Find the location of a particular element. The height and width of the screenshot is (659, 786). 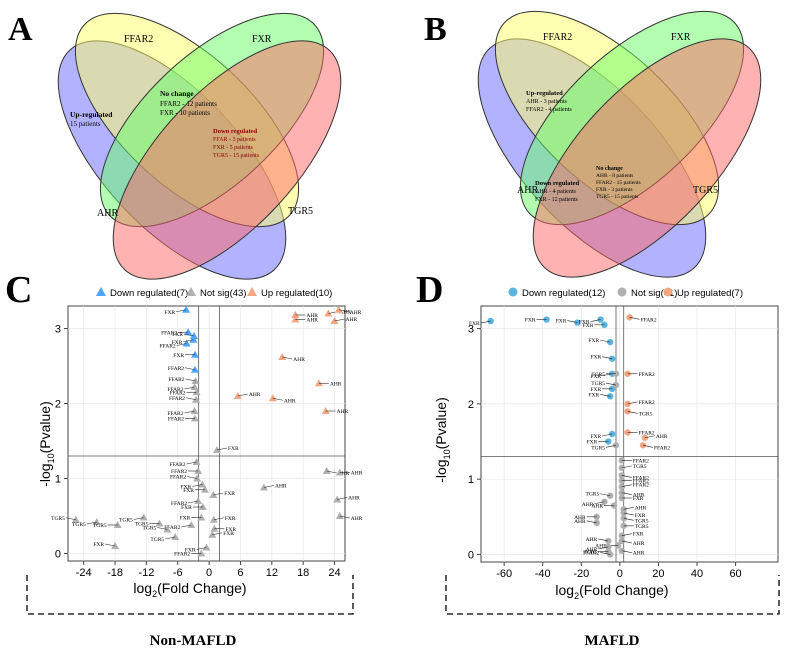

x-tick-label: 6 is located at coordinates (240, 573).